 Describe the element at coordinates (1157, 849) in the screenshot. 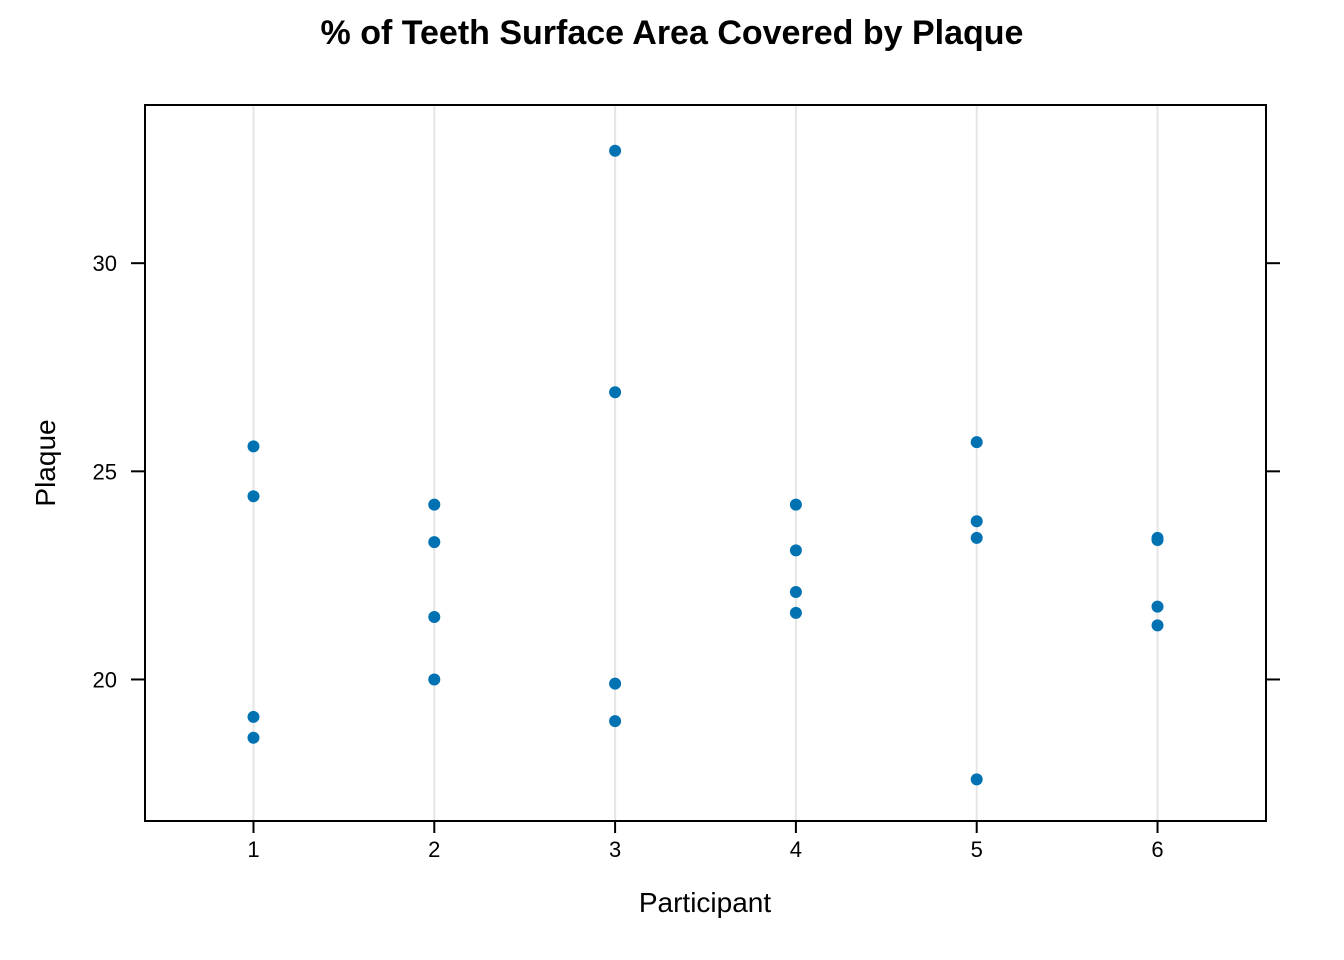

I see `x-tick-label-6: 6` at that location.